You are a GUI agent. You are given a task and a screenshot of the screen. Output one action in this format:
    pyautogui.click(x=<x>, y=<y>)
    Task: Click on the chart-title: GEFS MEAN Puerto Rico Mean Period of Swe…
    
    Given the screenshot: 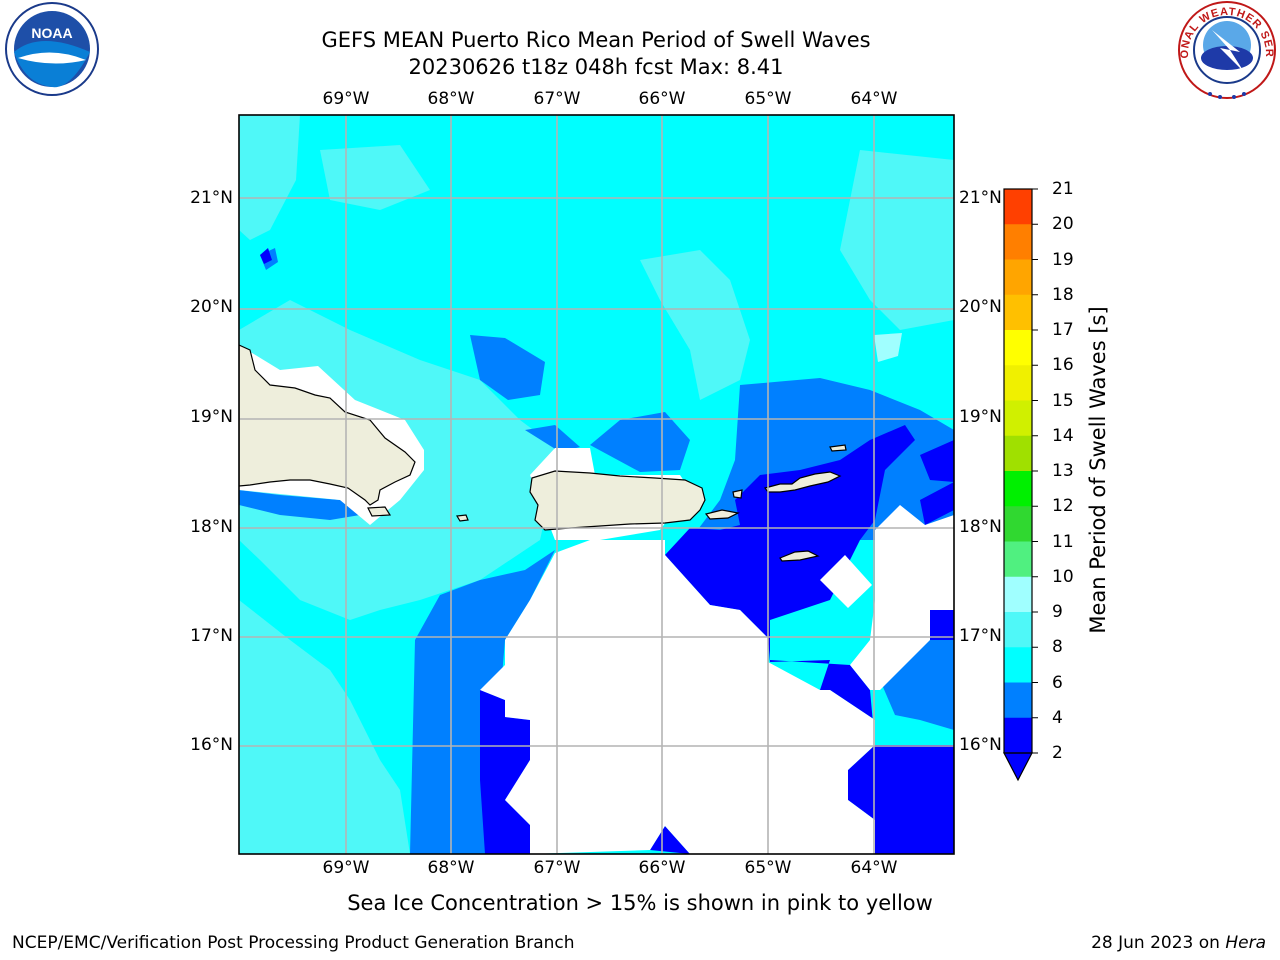 What is the action you would take?
    pyautogui.click(x=596, y=40)
    